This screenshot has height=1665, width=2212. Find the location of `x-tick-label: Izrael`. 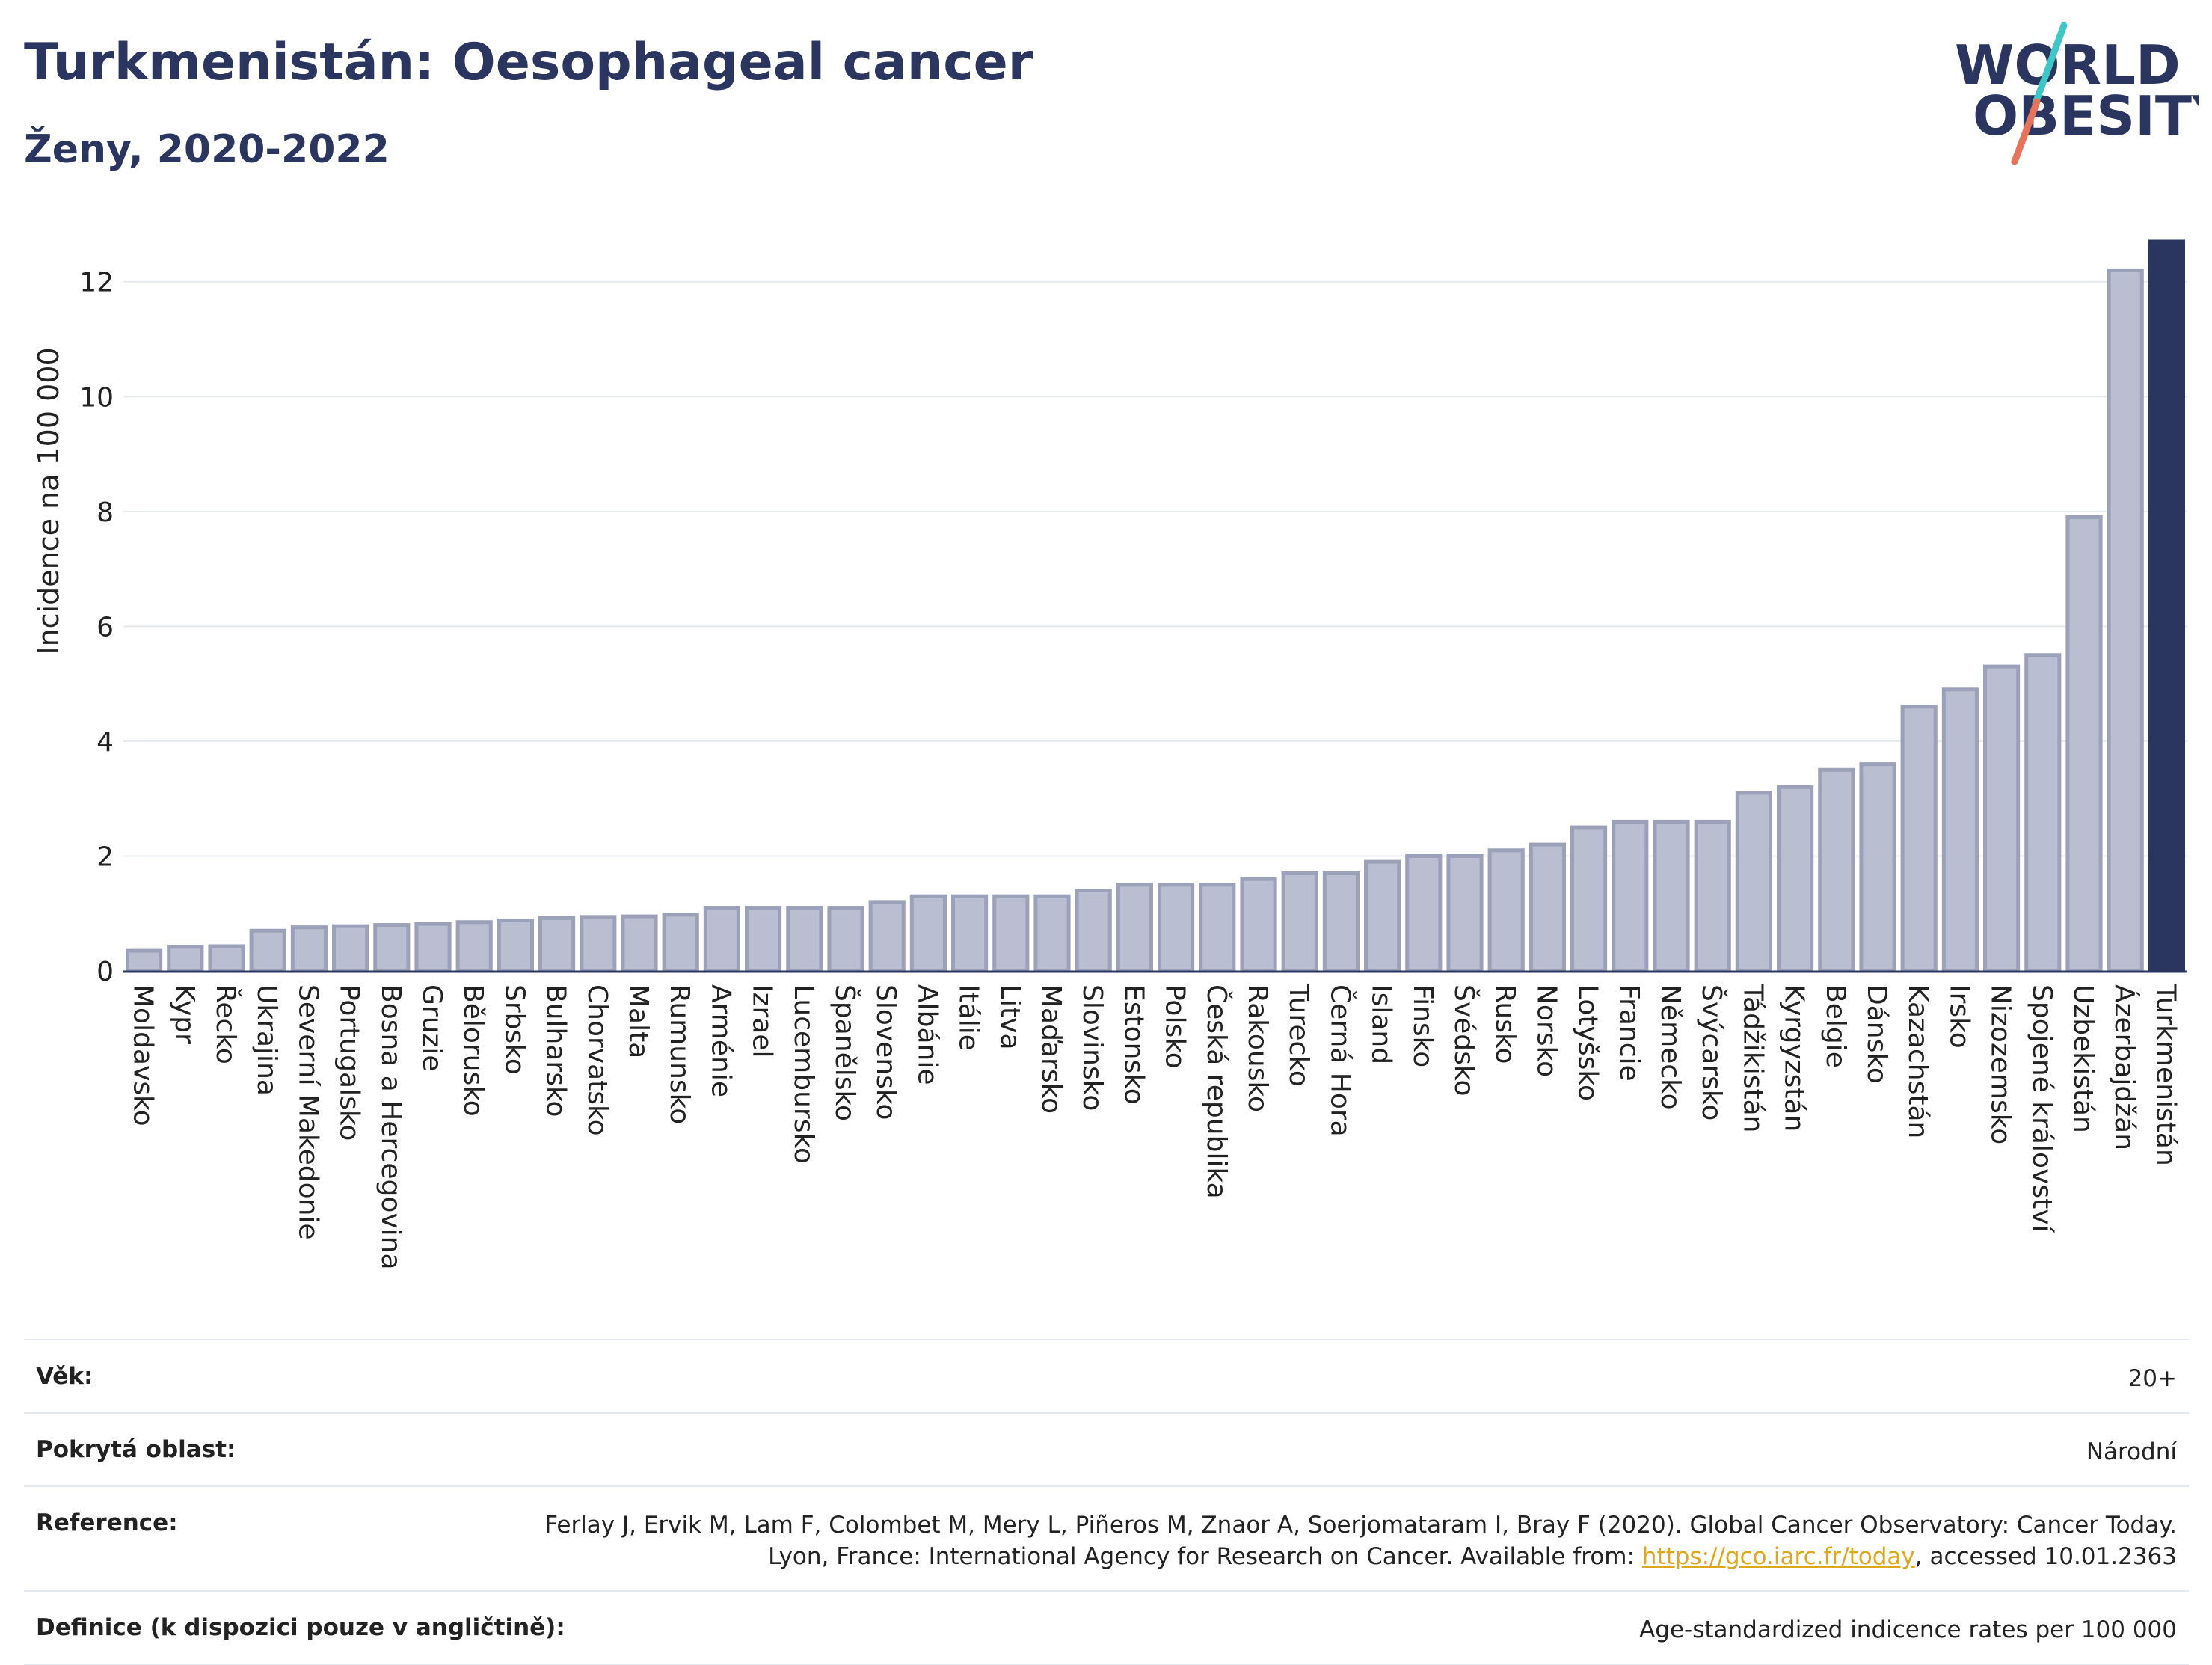

x-tick-label: Izrael is located at coordinates (762, 1021).